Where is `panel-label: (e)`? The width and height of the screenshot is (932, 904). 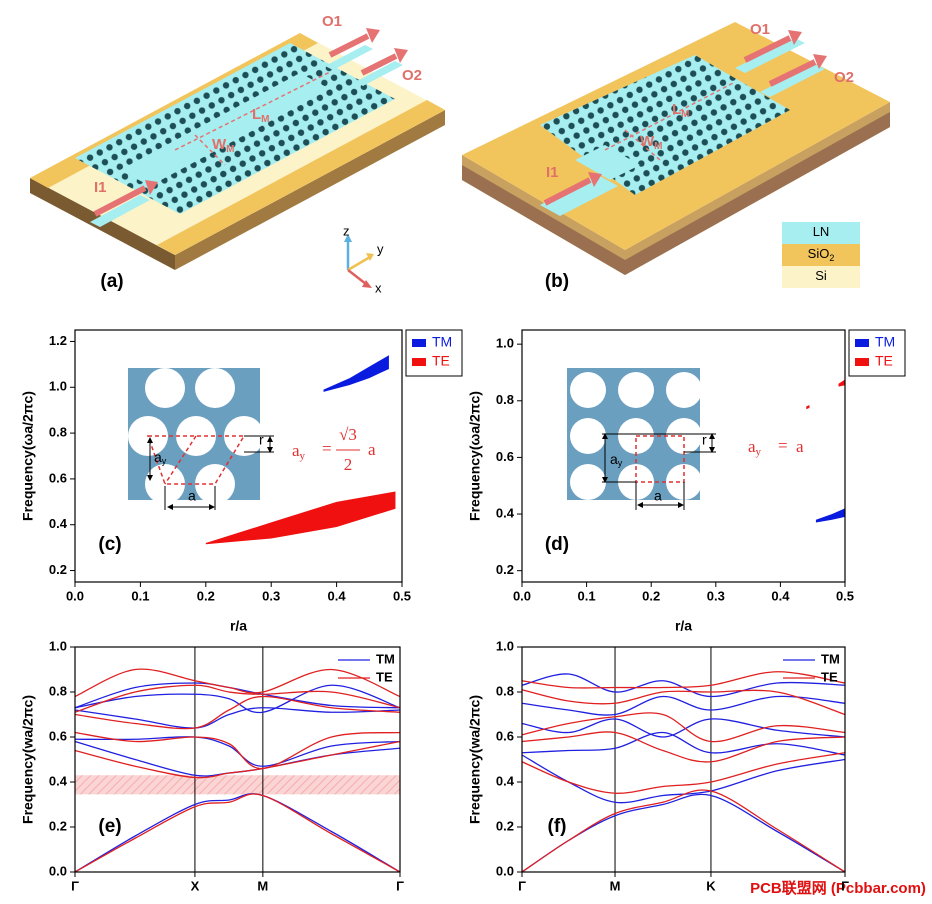 panel-label: (e) is located at coordinates (109, 826).